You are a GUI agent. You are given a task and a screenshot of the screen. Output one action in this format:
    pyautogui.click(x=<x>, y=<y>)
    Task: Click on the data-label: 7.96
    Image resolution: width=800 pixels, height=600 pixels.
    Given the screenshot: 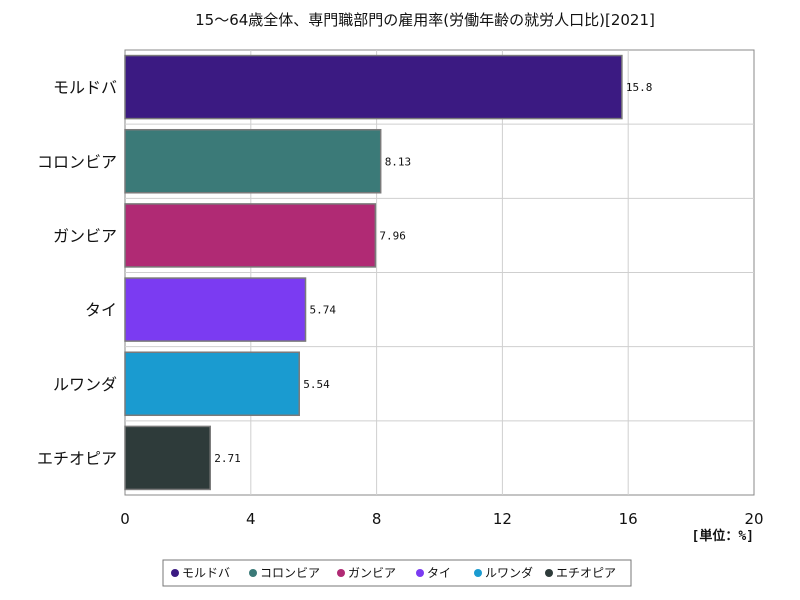 What is the action you would take?
    pyautogui.click(x=392, y=235)
    